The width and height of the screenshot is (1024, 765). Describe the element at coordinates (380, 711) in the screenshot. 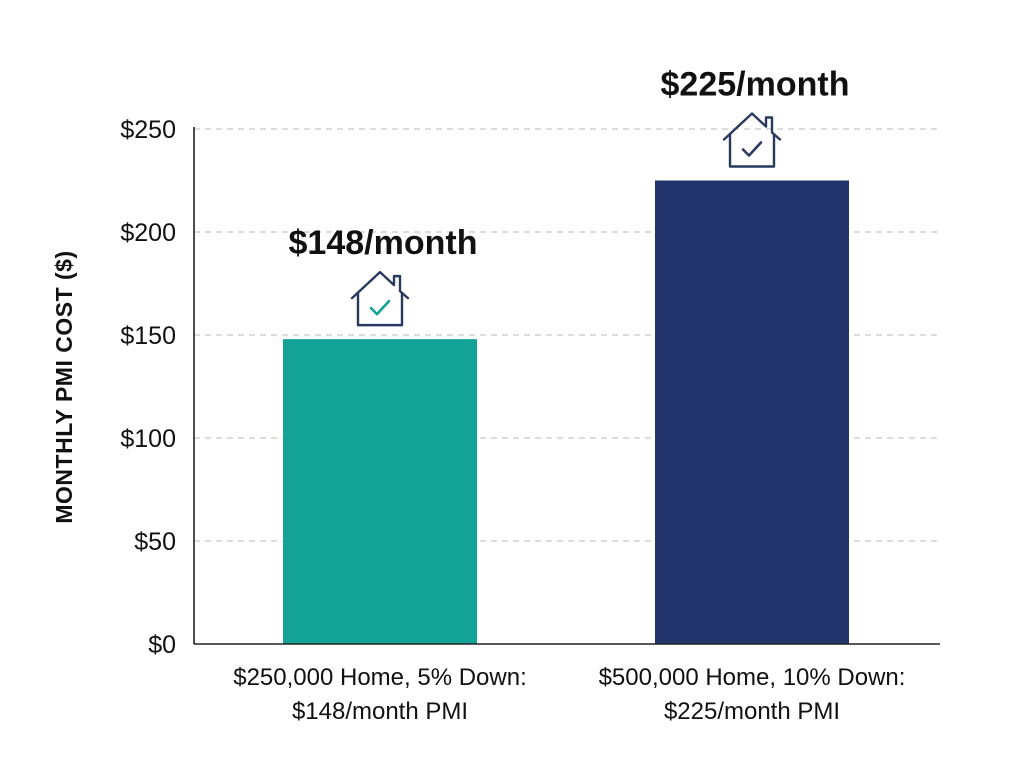

I see `category-label: $148/month PMI` at that location.